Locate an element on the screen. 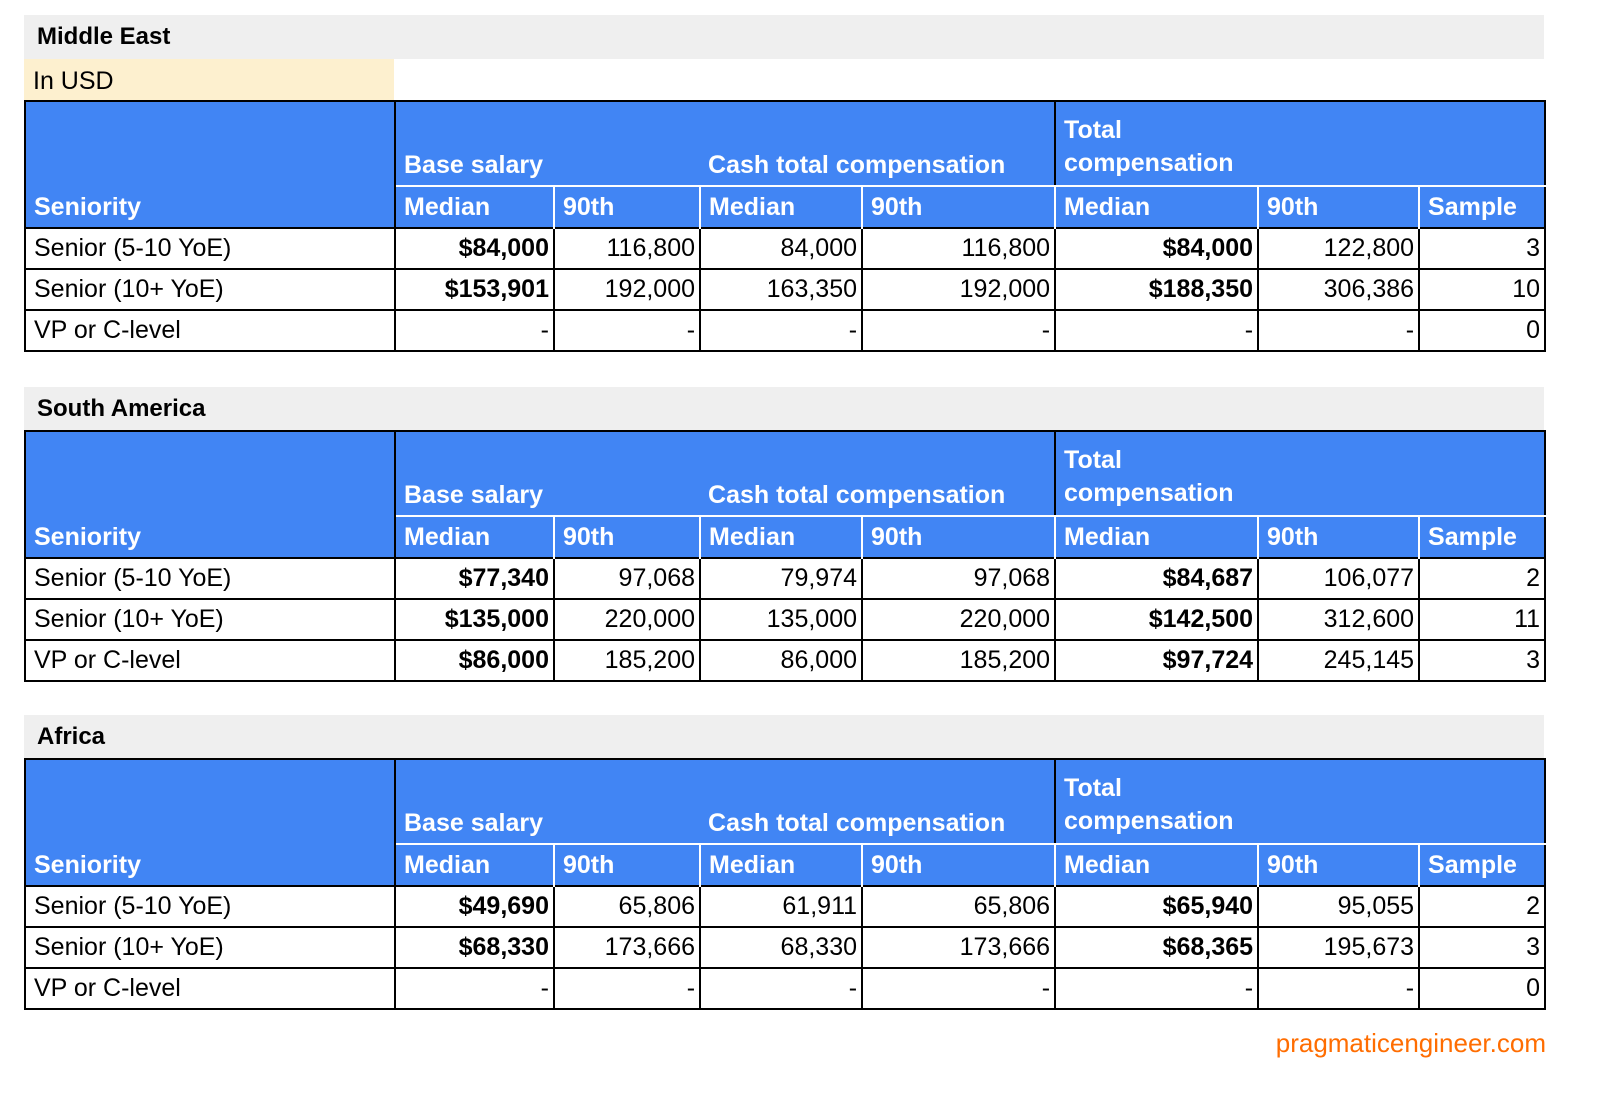 The width and height of the screenshot is (1600, 1096). cell-base-90th: 192,000 is located at coordinates (627, 289).